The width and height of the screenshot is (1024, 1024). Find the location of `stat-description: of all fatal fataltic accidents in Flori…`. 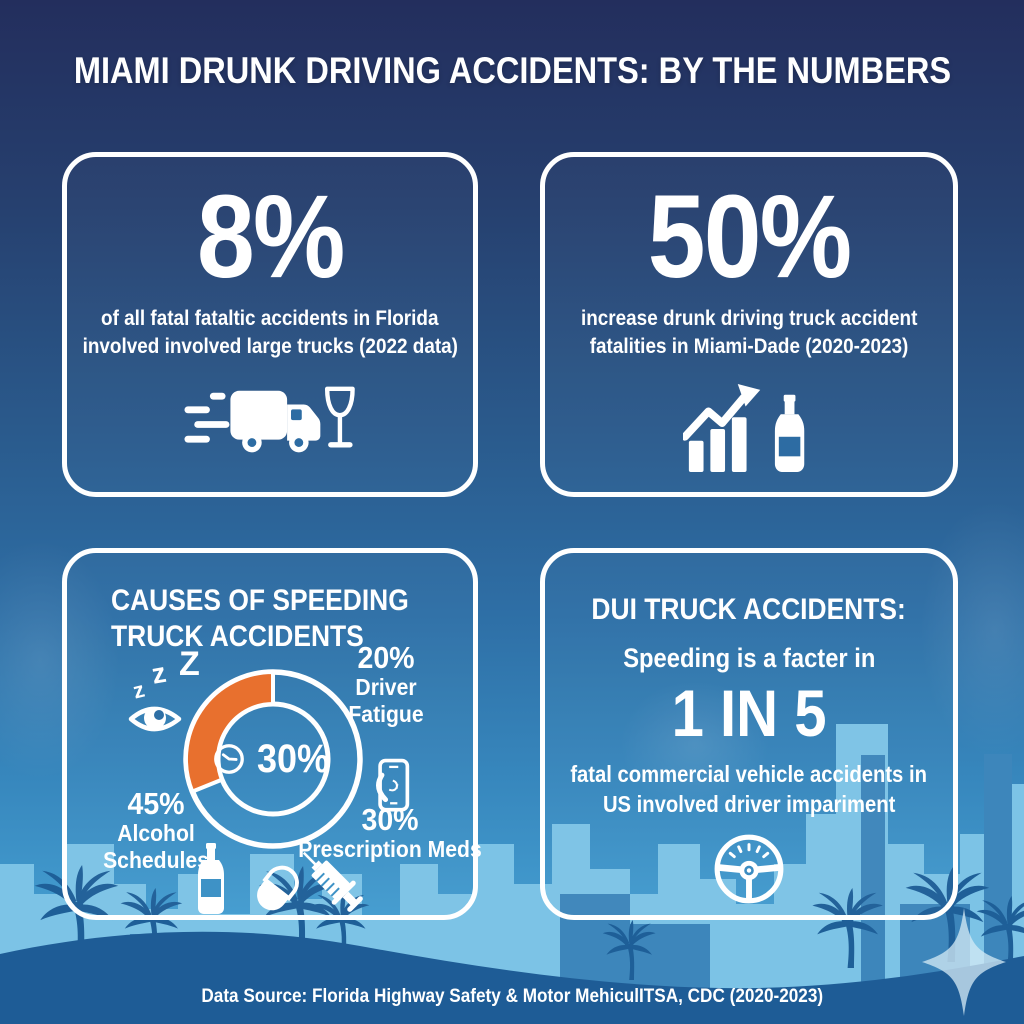

stat-description: of all fatal fataltic accidents in Flori… is located at coordinates (270, 332).